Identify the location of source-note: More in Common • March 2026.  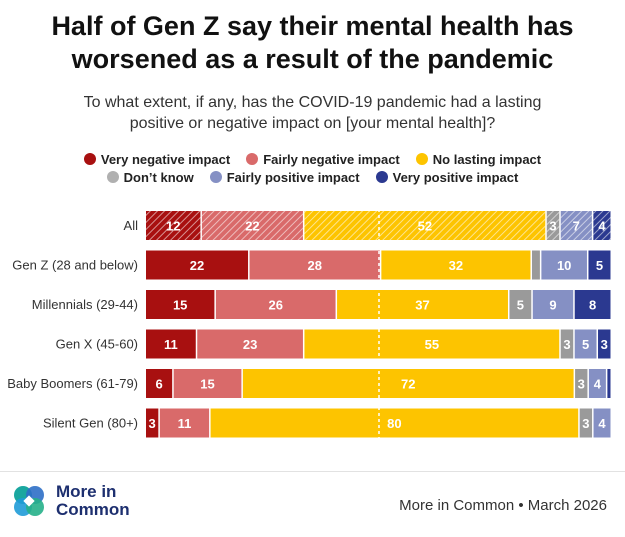
(503, 505).